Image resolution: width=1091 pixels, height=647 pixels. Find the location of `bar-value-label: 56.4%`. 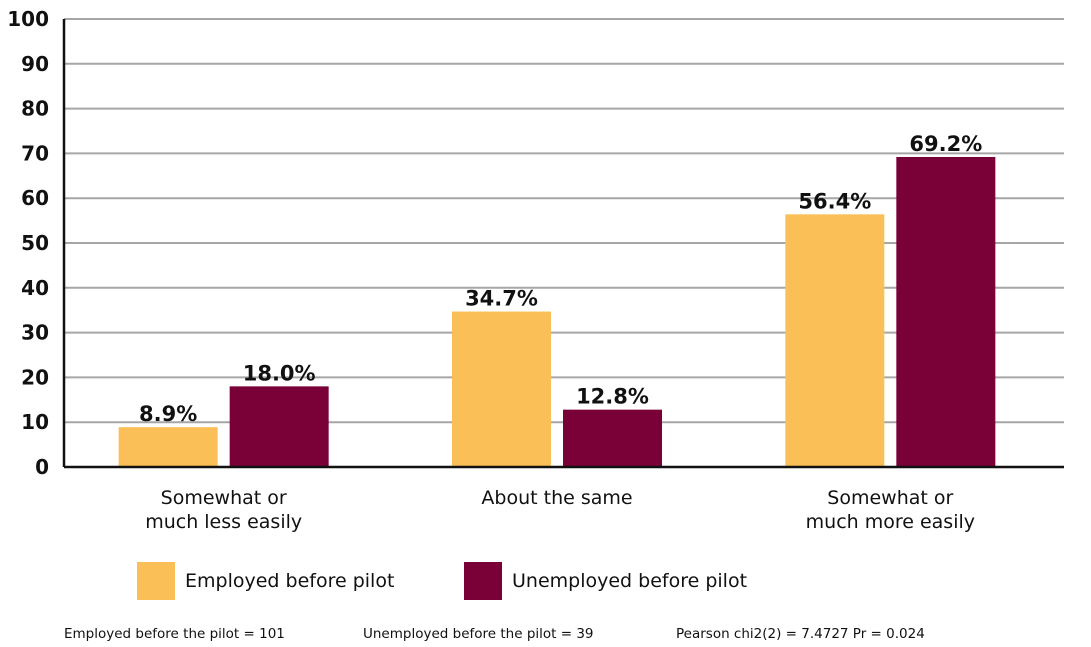

bar-value-label: 56.4% is located at coordinates (834, 201).